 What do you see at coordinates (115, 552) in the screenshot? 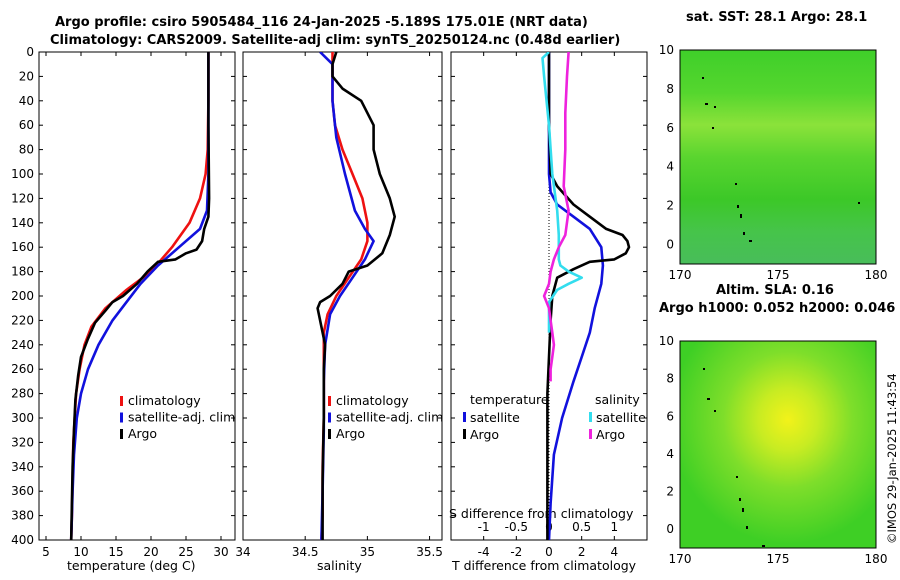
I see `temperature-xtick-label: 15` at bounding box center [115, 552].